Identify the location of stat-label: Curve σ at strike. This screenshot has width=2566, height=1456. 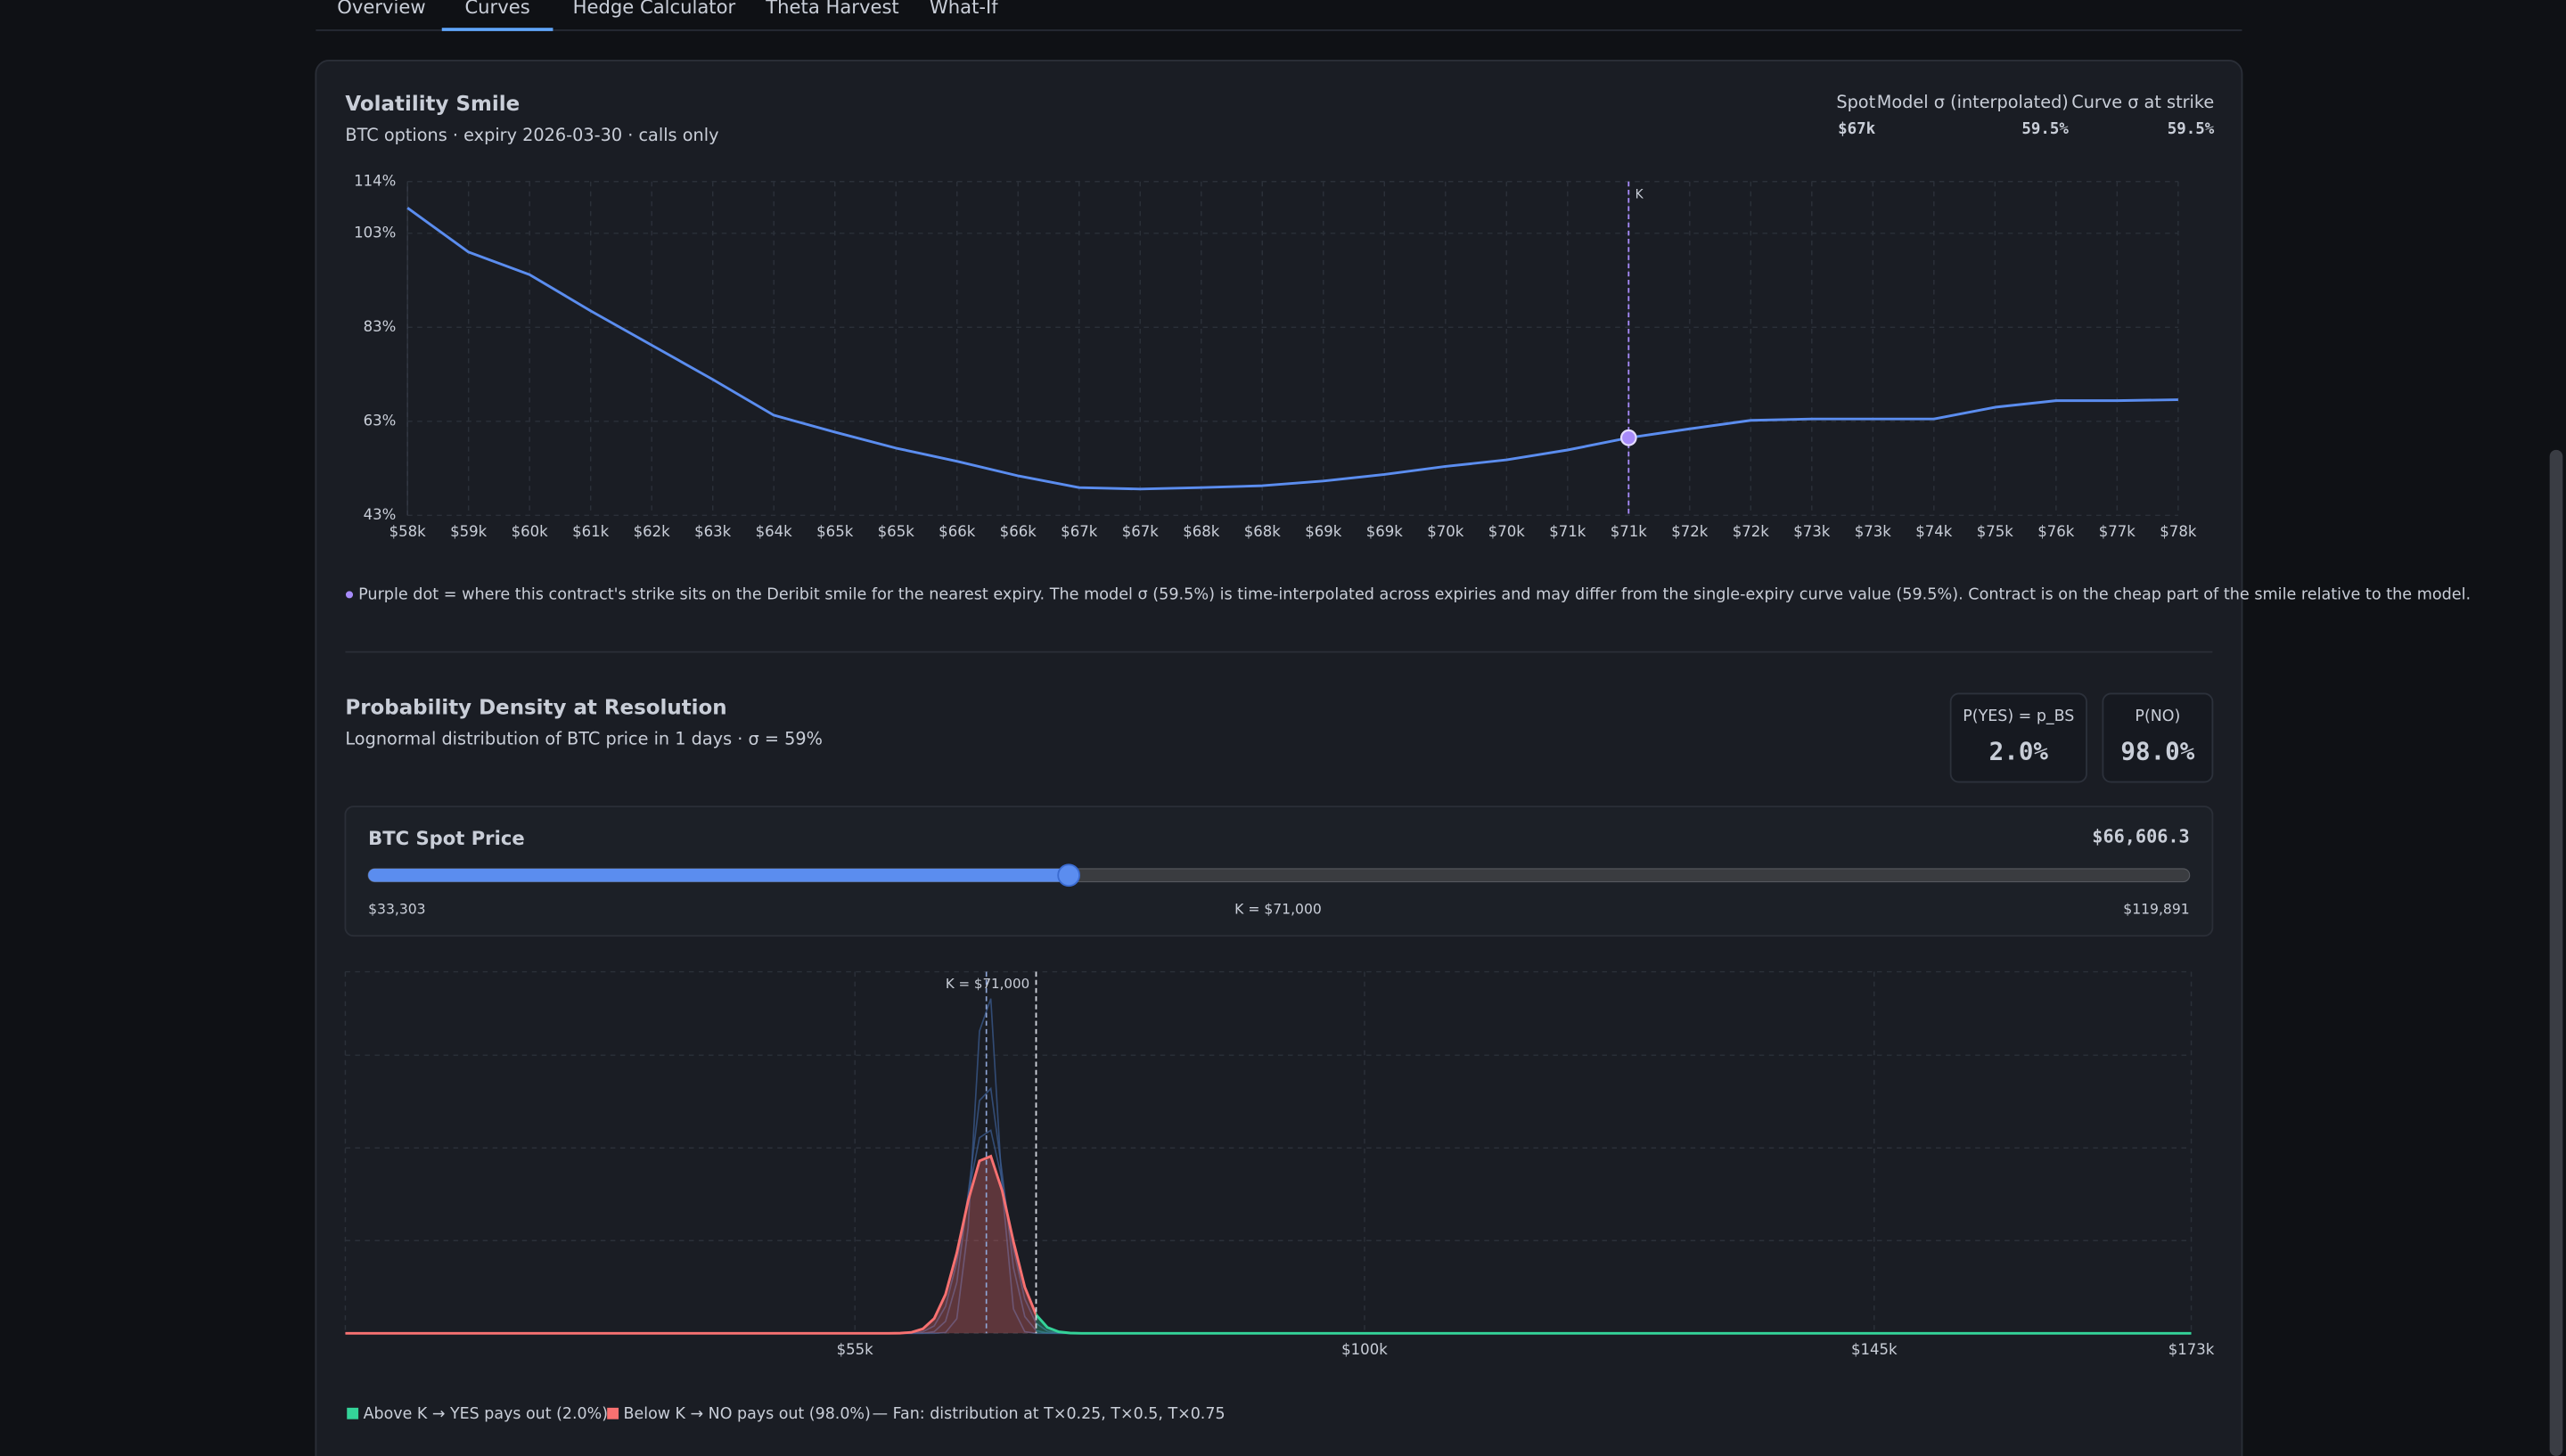
(2142, 102).